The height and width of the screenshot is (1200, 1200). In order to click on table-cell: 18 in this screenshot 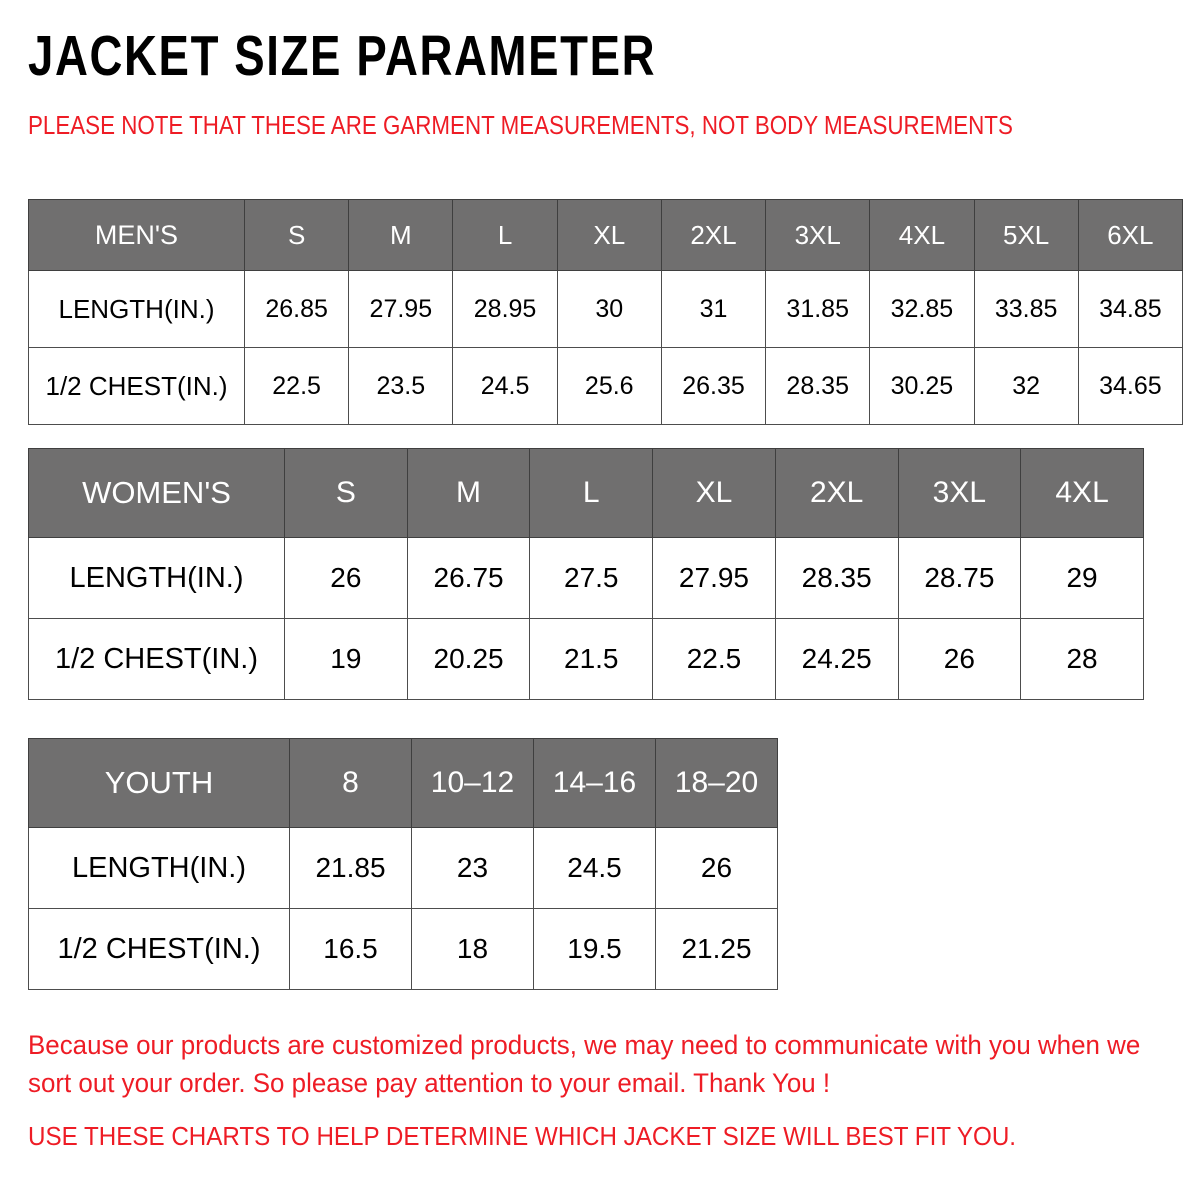, I will do `click(472, 949)`.